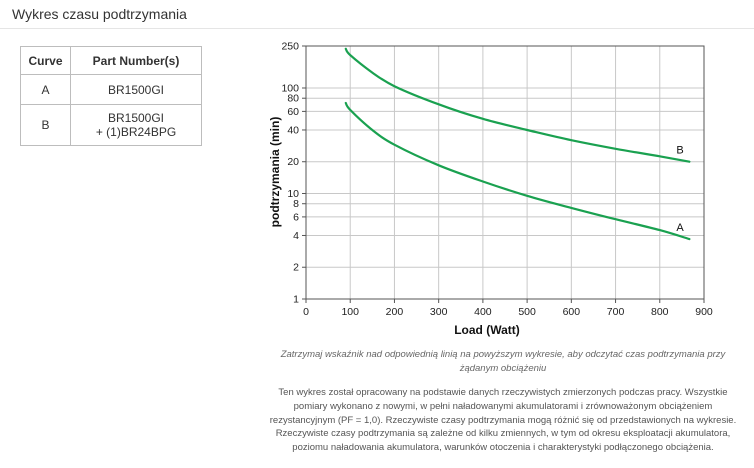 The width and height of the screenshot is (754, 468). What do you see at coordinates (45, 60) in the screenshot?
I see `curve-column-header: Curve` at bounding box center [45, 60].